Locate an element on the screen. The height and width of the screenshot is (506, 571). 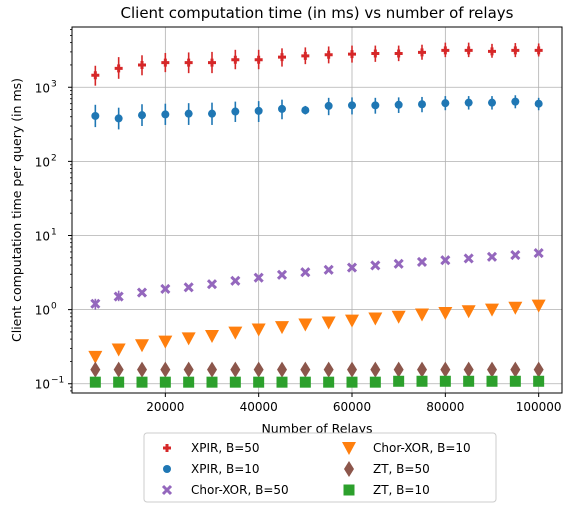
x-tick-label: 20000 is located at coordinates (165, 407).